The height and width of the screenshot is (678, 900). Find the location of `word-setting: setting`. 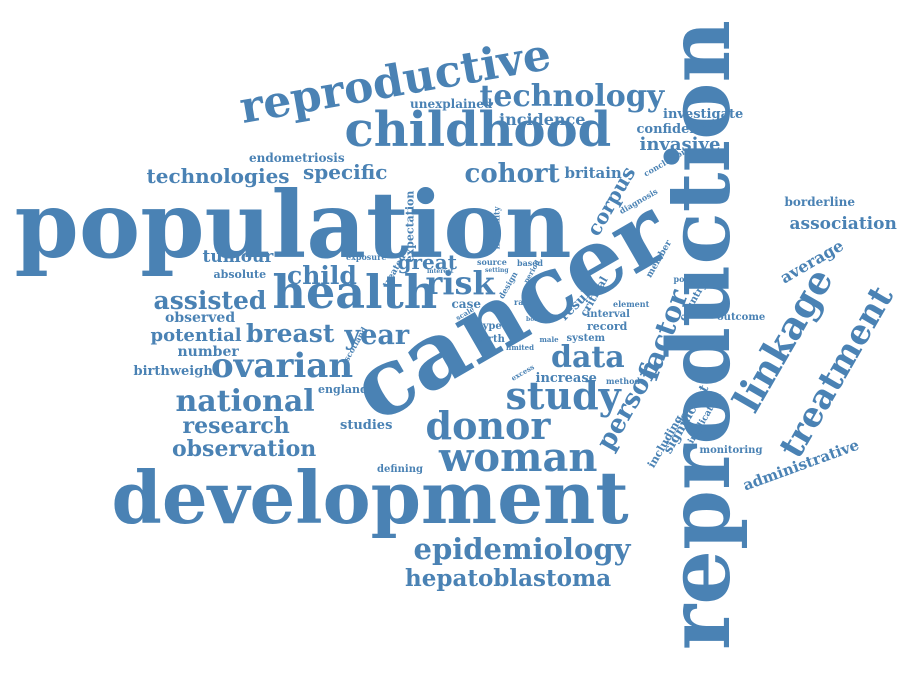

word-setting: setting is located at coordinates (497, 270).